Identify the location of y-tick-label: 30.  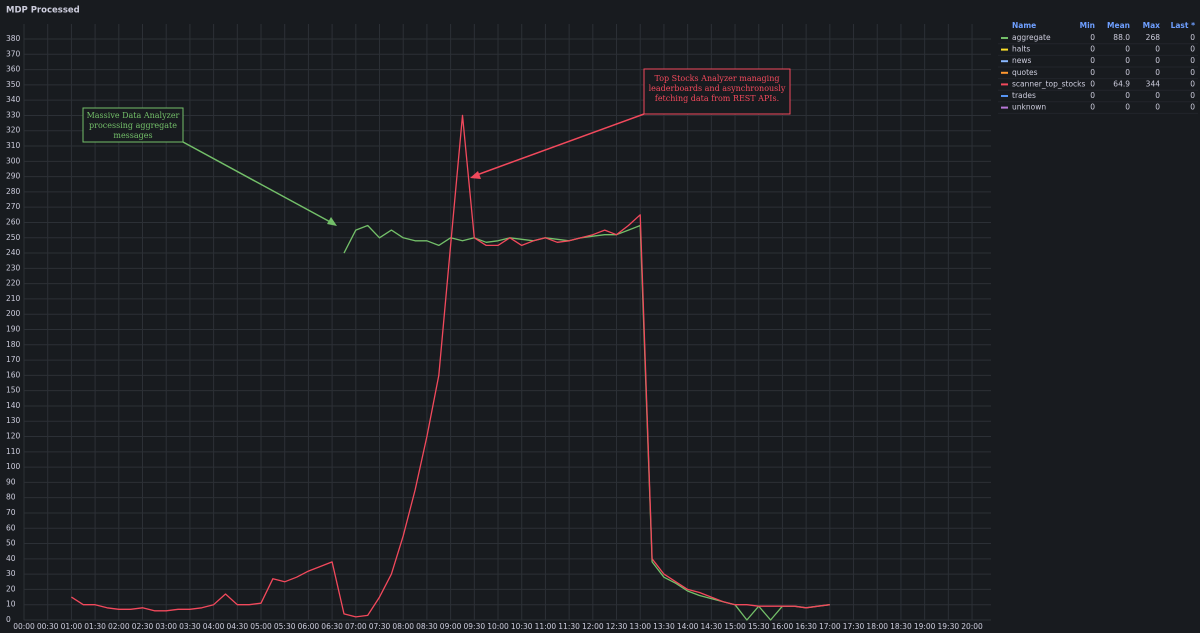
(11, 573).